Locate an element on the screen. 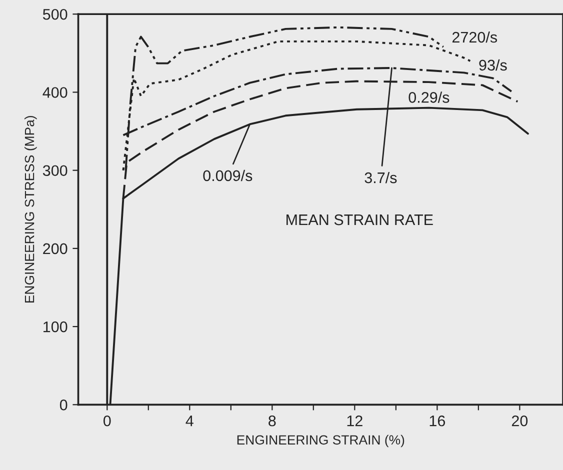 Image resolution: width=563 pixels, height=470 pixels. x-tick-label: 4 is located at coordinates (190, 421).